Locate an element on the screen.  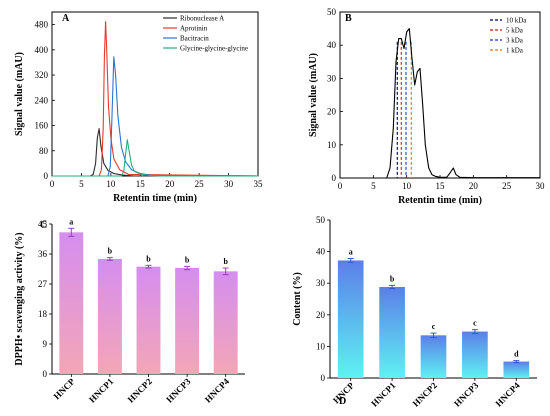
y-tick-label: 45 is located at coordinates (43, 224).